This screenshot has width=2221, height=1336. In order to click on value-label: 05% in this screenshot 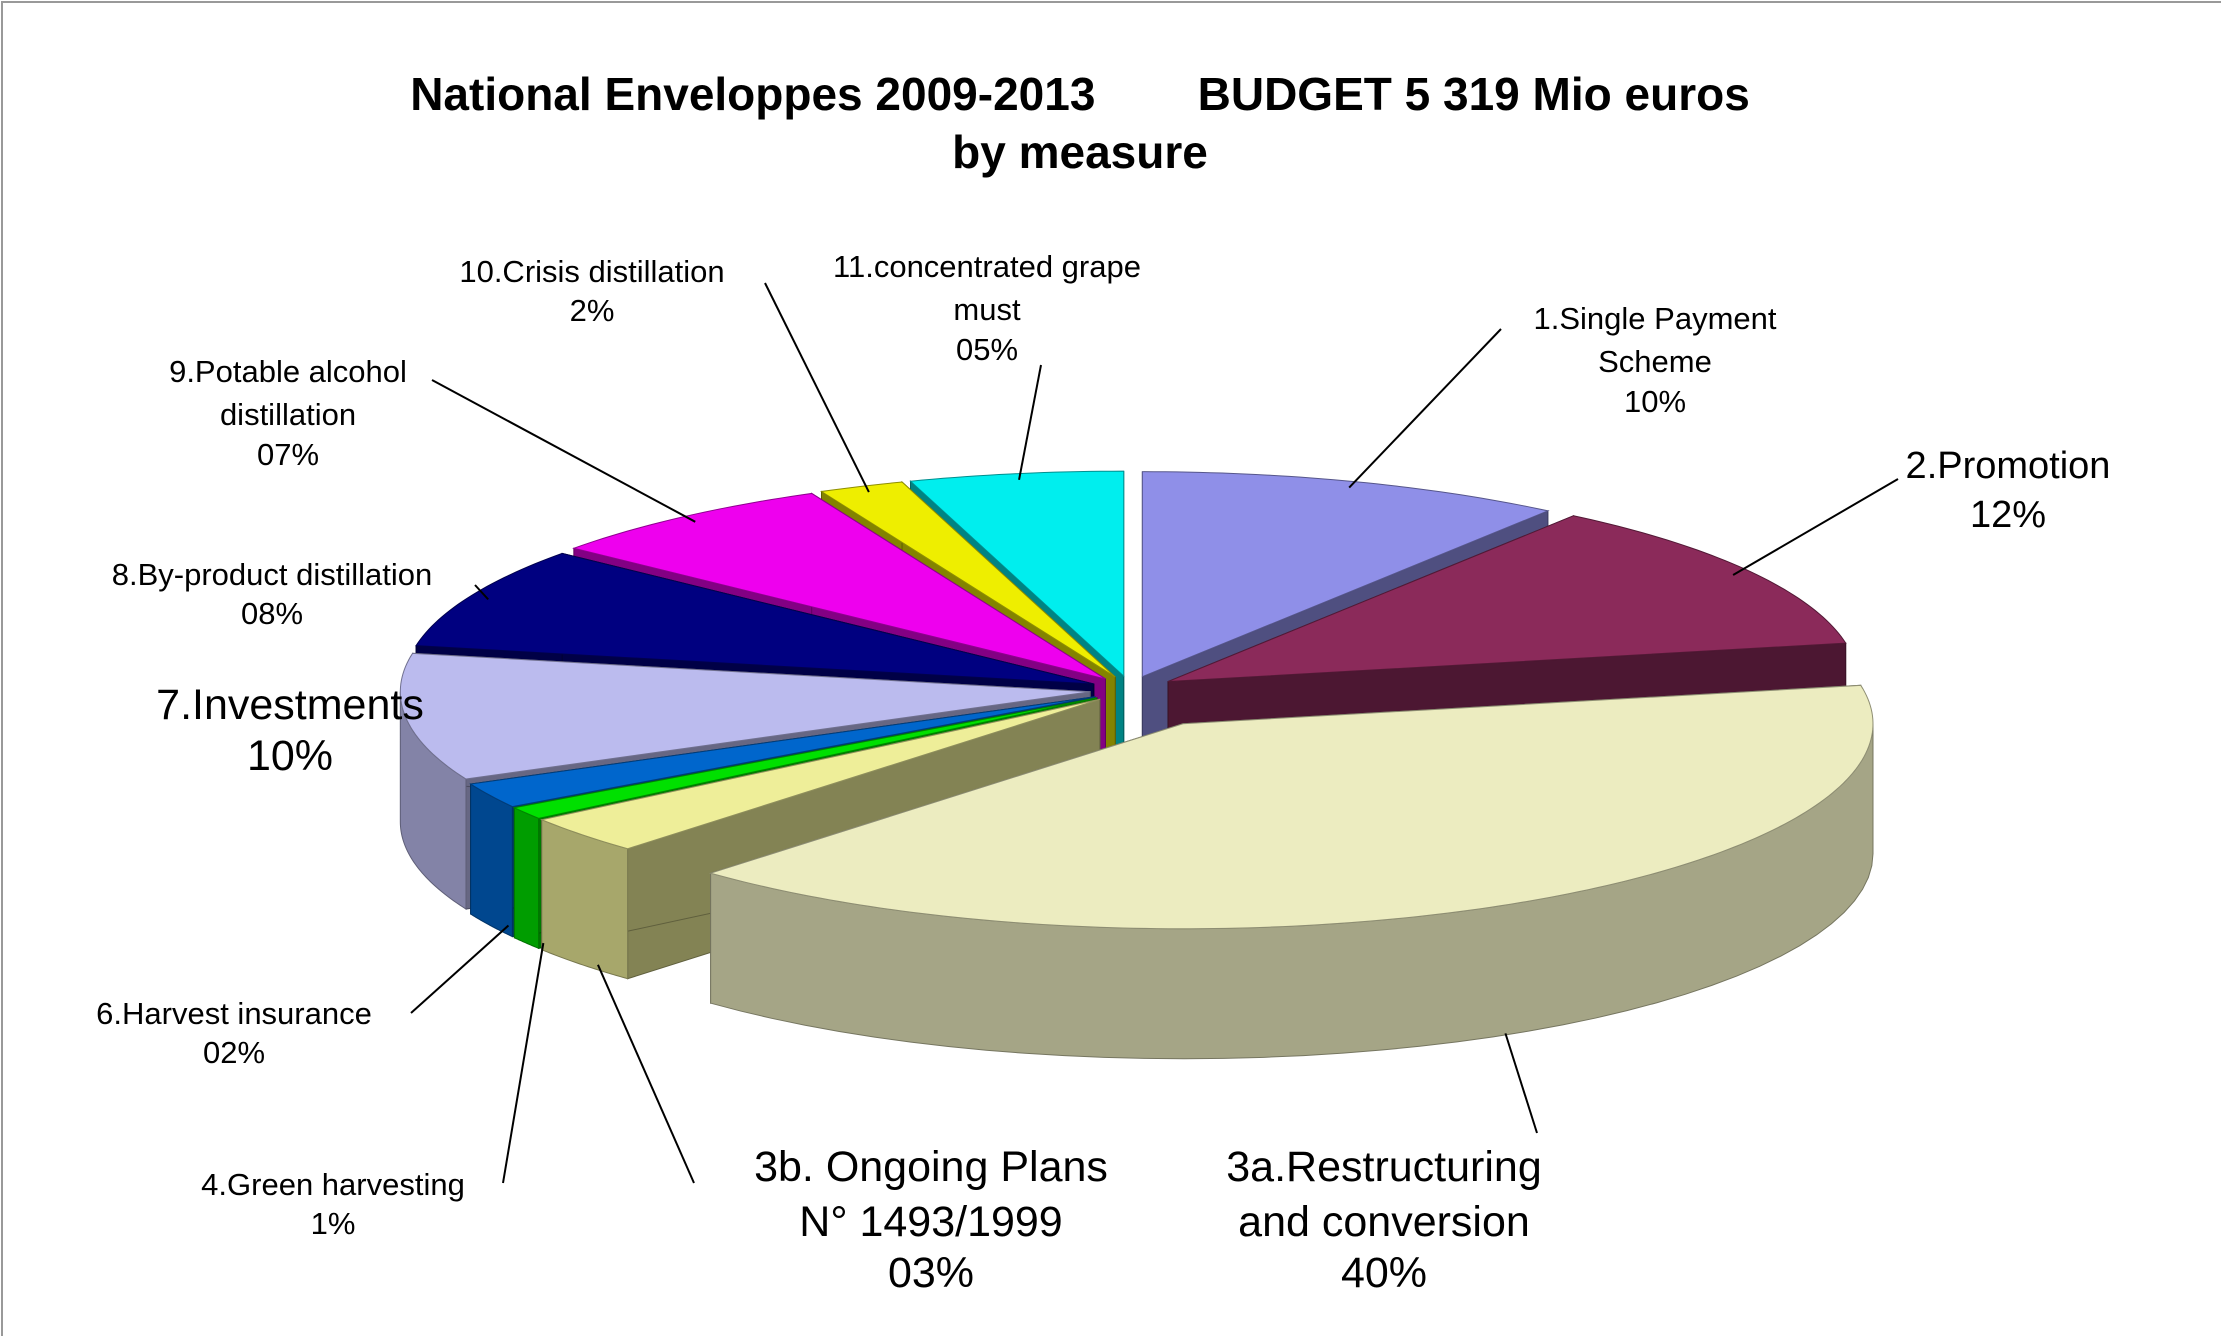, I will do `click(987, 349)`.